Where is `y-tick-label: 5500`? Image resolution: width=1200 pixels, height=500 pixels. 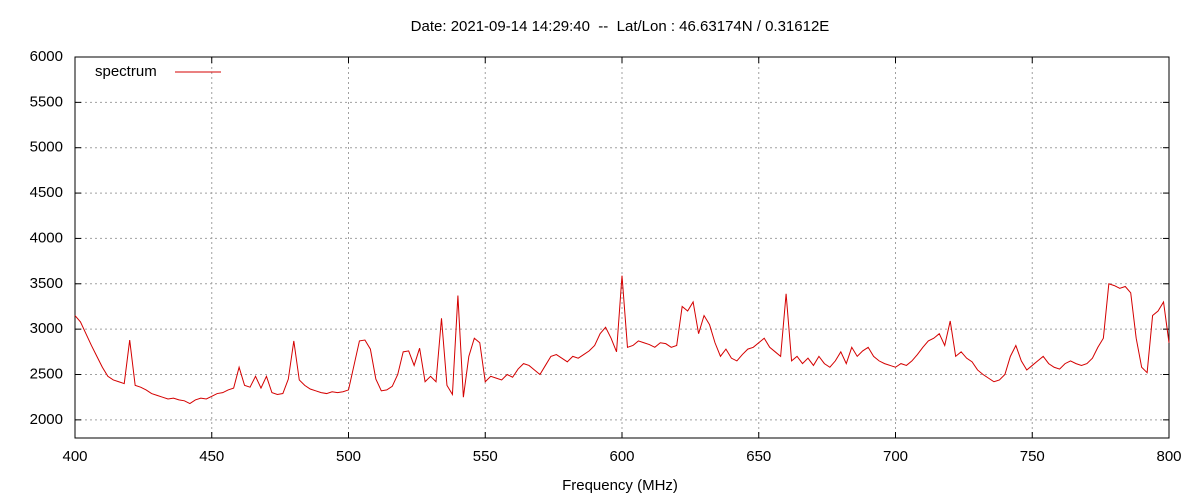
y-tick-label: 5500 is located at coordinates (46, 101).